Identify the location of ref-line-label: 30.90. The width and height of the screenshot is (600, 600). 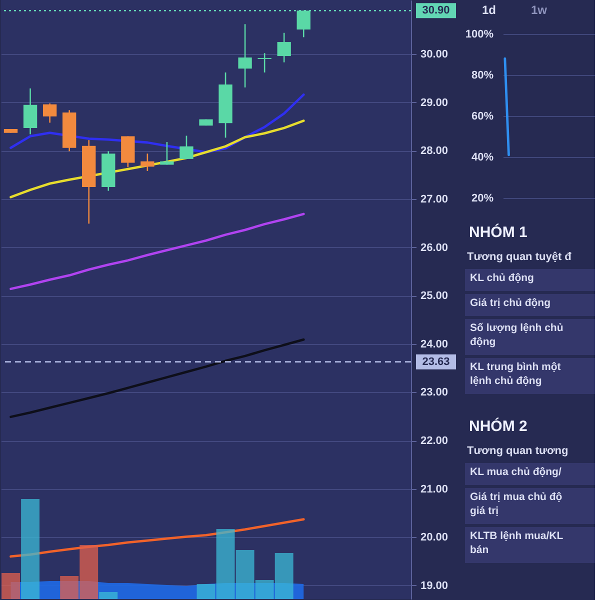
(436, 10).